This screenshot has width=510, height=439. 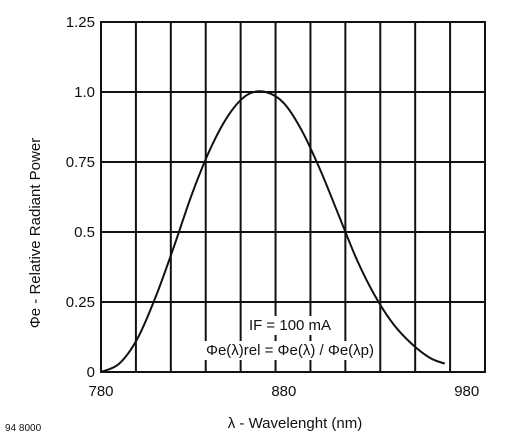 I want to click on y-tick-labels: 0 0.25 0.5 0.75 1.0 1.25, so click(x=80, y=197).